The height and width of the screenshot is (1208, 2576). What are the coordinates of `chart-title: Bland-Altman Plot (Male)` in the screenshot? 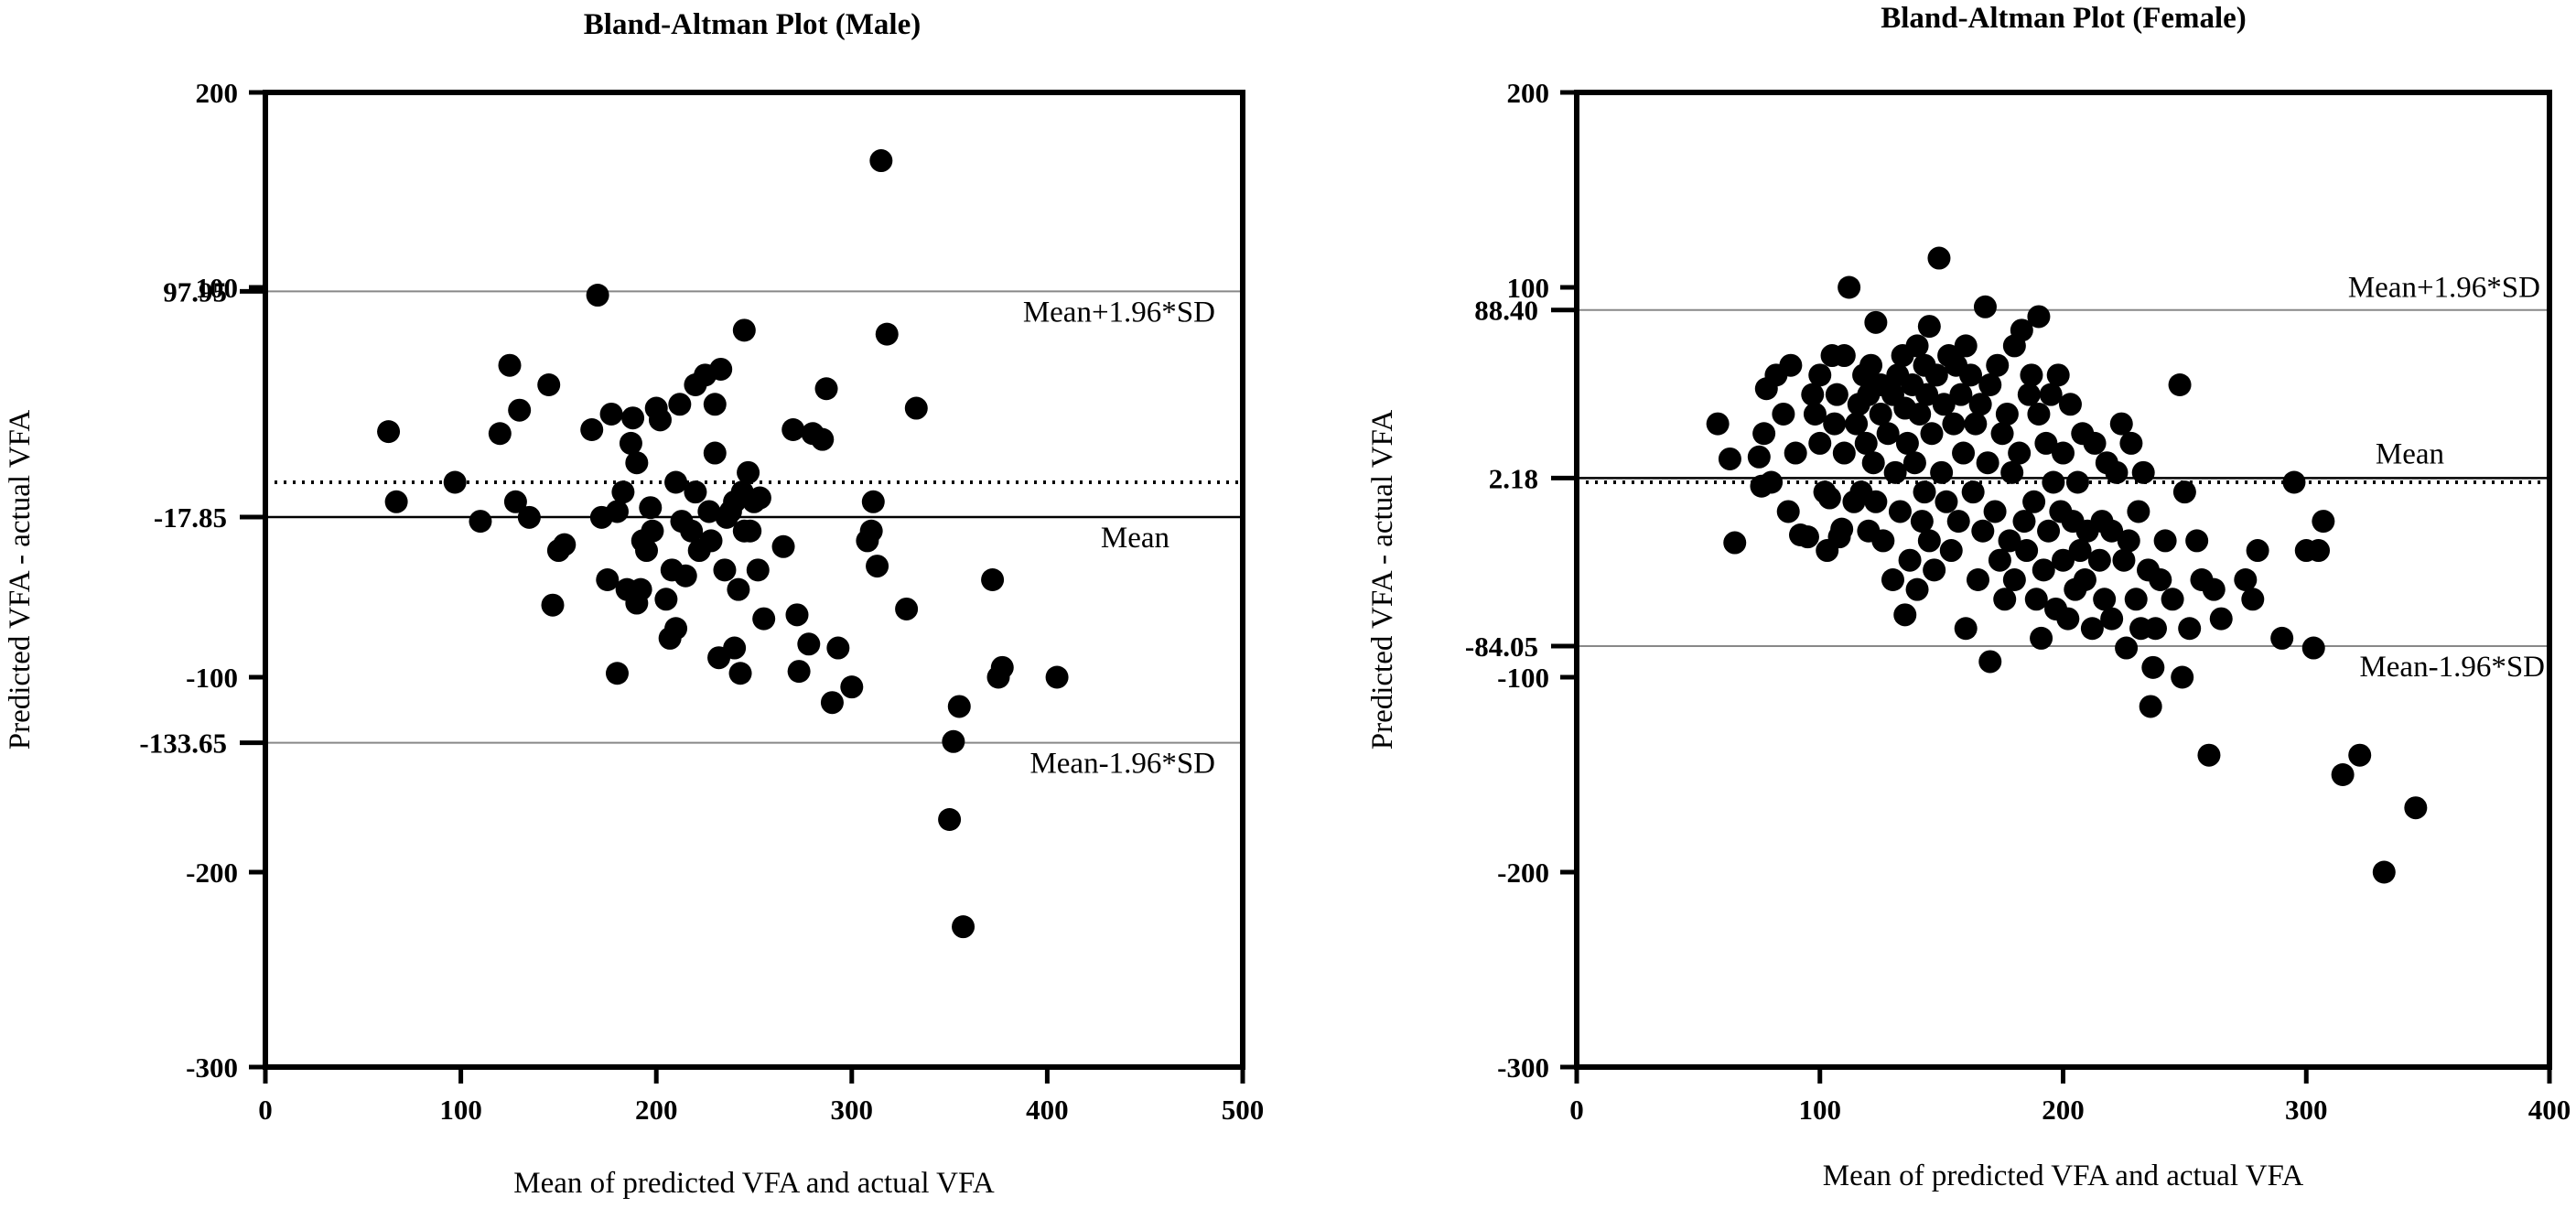 It's located at (752, 24).